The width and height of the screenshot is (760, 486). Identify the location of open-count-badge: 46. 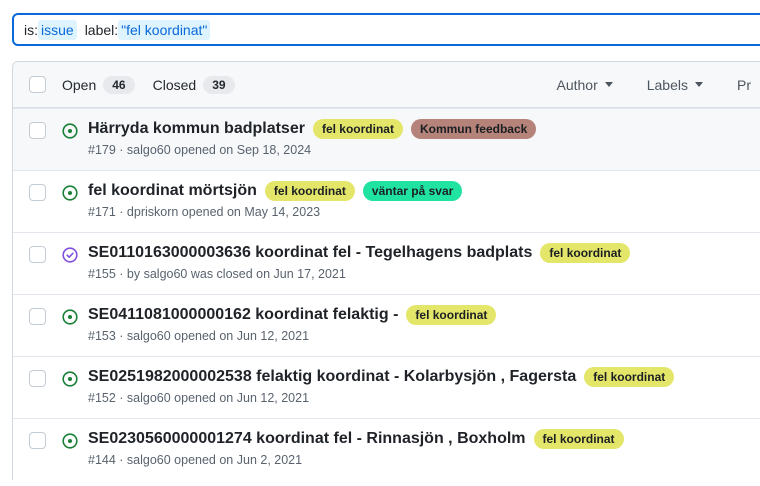
(119, 84).